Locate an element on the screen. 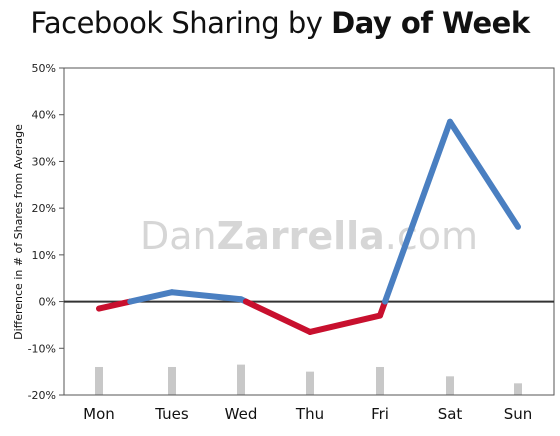  watermark-part1: Dan is located at coordinates (178, 236).